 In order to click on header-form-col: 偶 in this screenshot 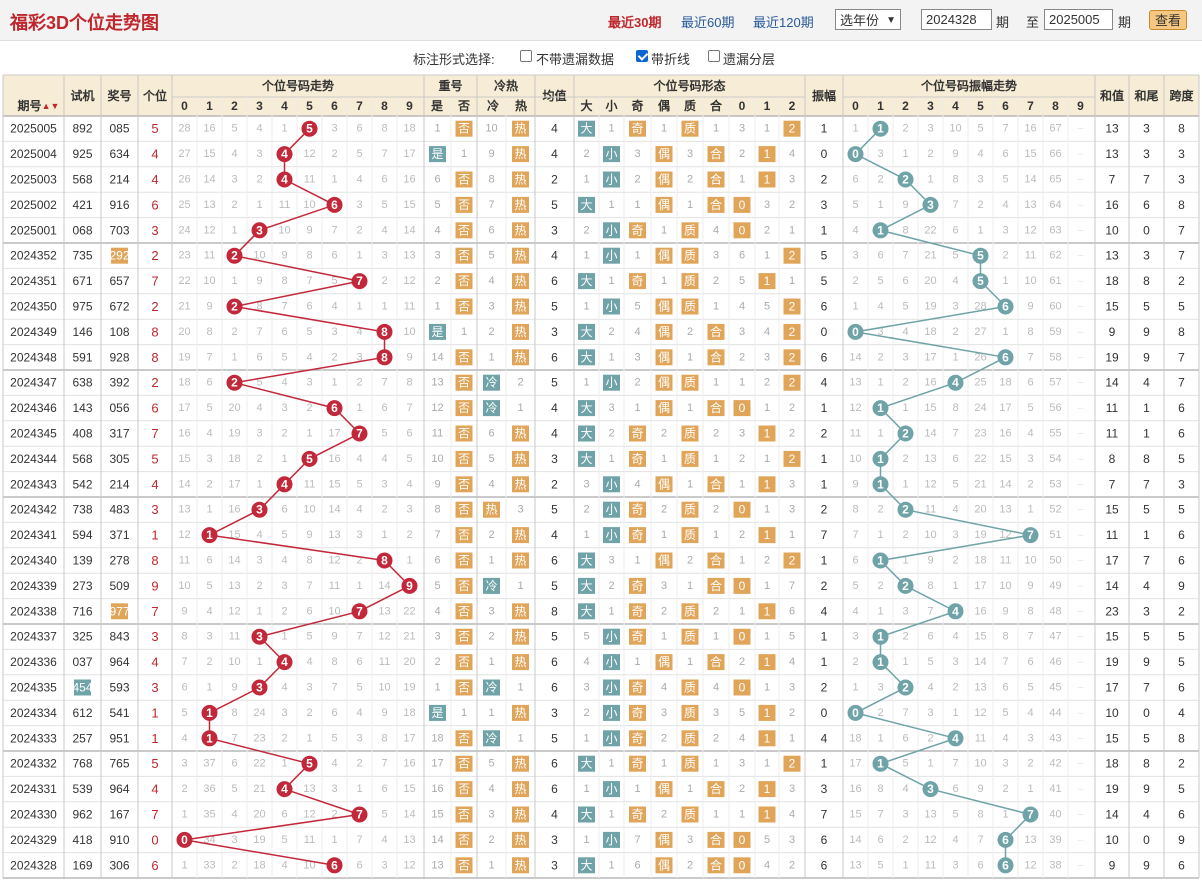, I will do `click(664, 105)`.